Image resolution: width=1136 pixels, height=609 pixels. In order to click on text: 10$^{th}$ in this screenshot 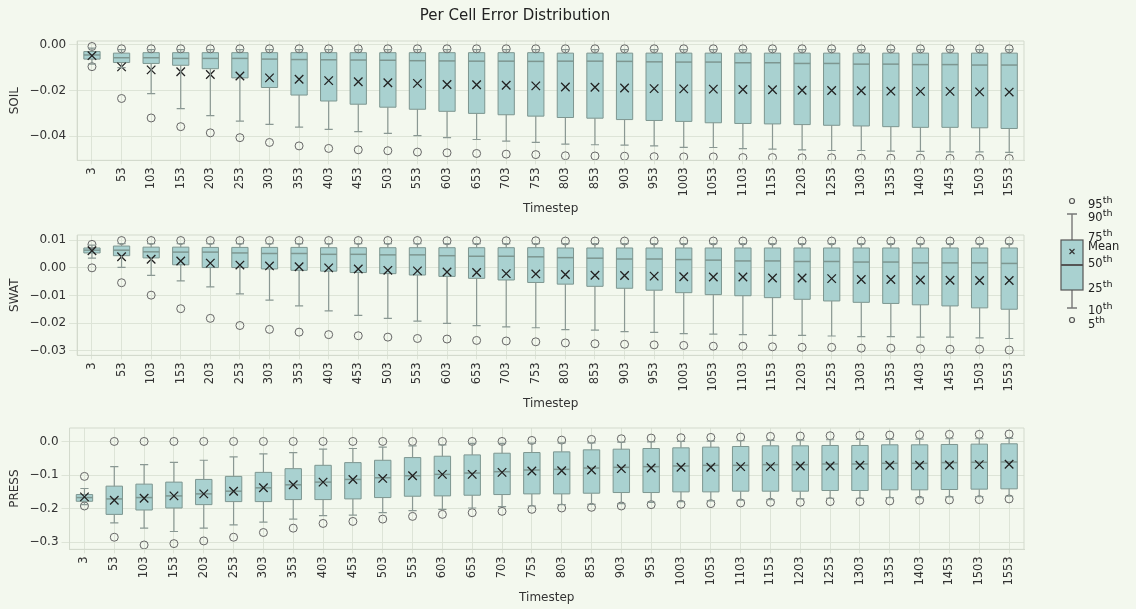, I will do `click(1100, 308)`.